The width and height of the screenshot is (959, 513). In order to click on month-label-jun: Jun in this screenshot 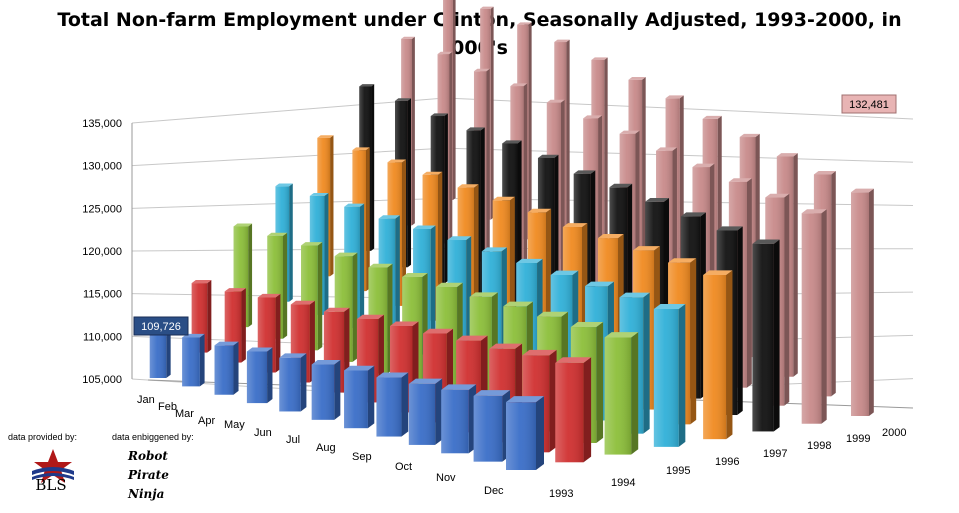, I will do `click(263, 433)`.